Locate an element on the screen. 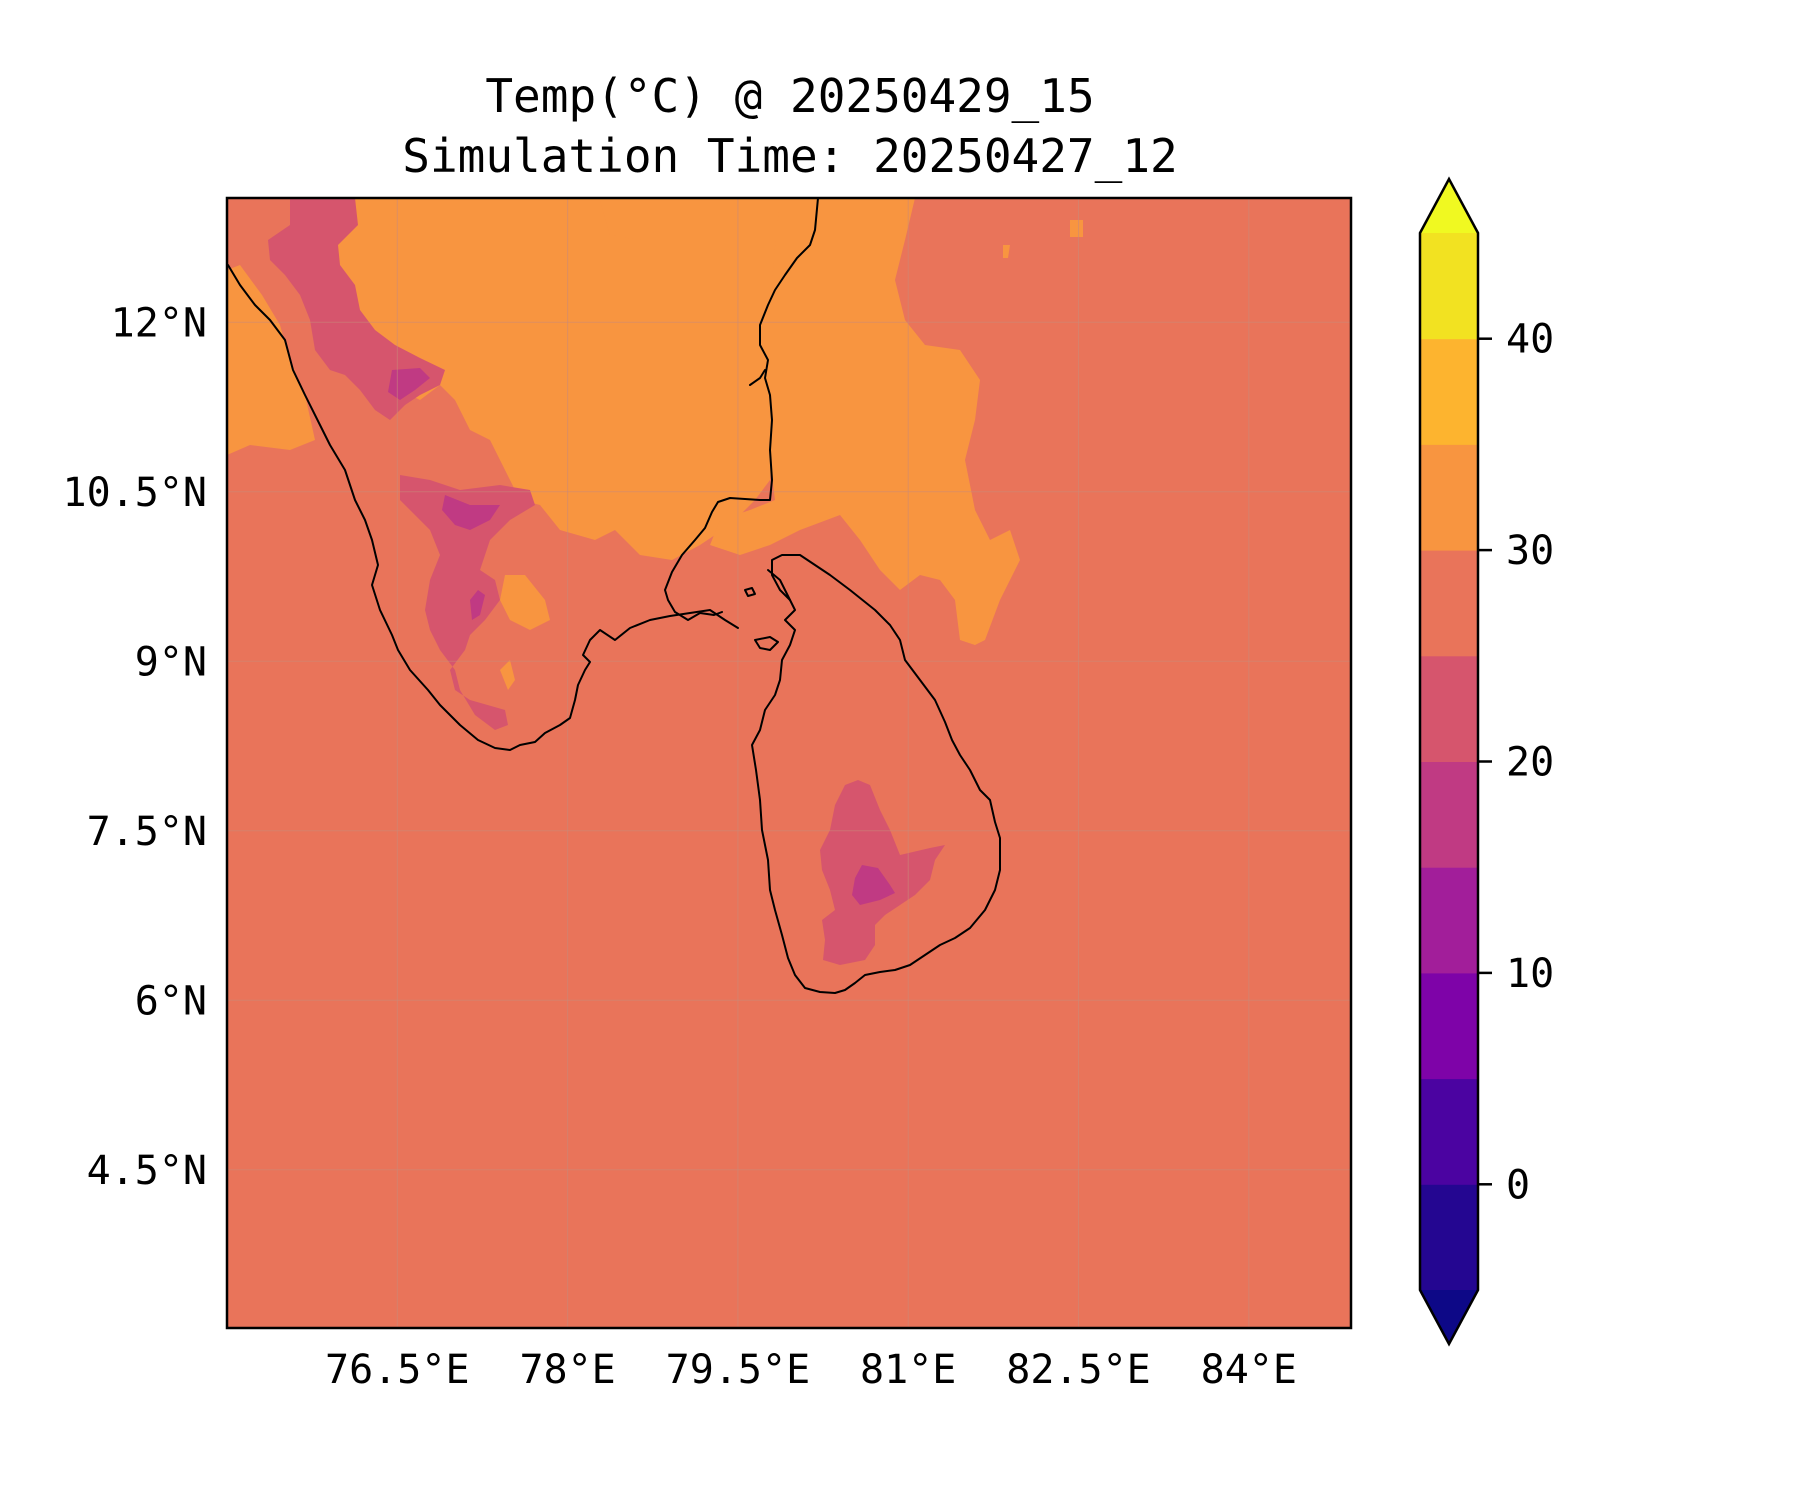 This screenshot has width=1800, height=1500. coastline-india-east-inlet is located at coordinates (757, 377).